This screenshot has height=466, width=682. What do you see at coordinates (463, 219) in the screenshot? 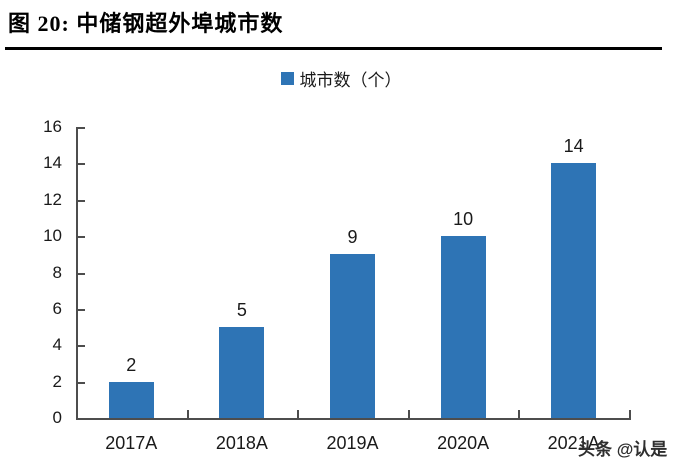
I see `bar-value-label: 10` at bounding box center [463, 219].